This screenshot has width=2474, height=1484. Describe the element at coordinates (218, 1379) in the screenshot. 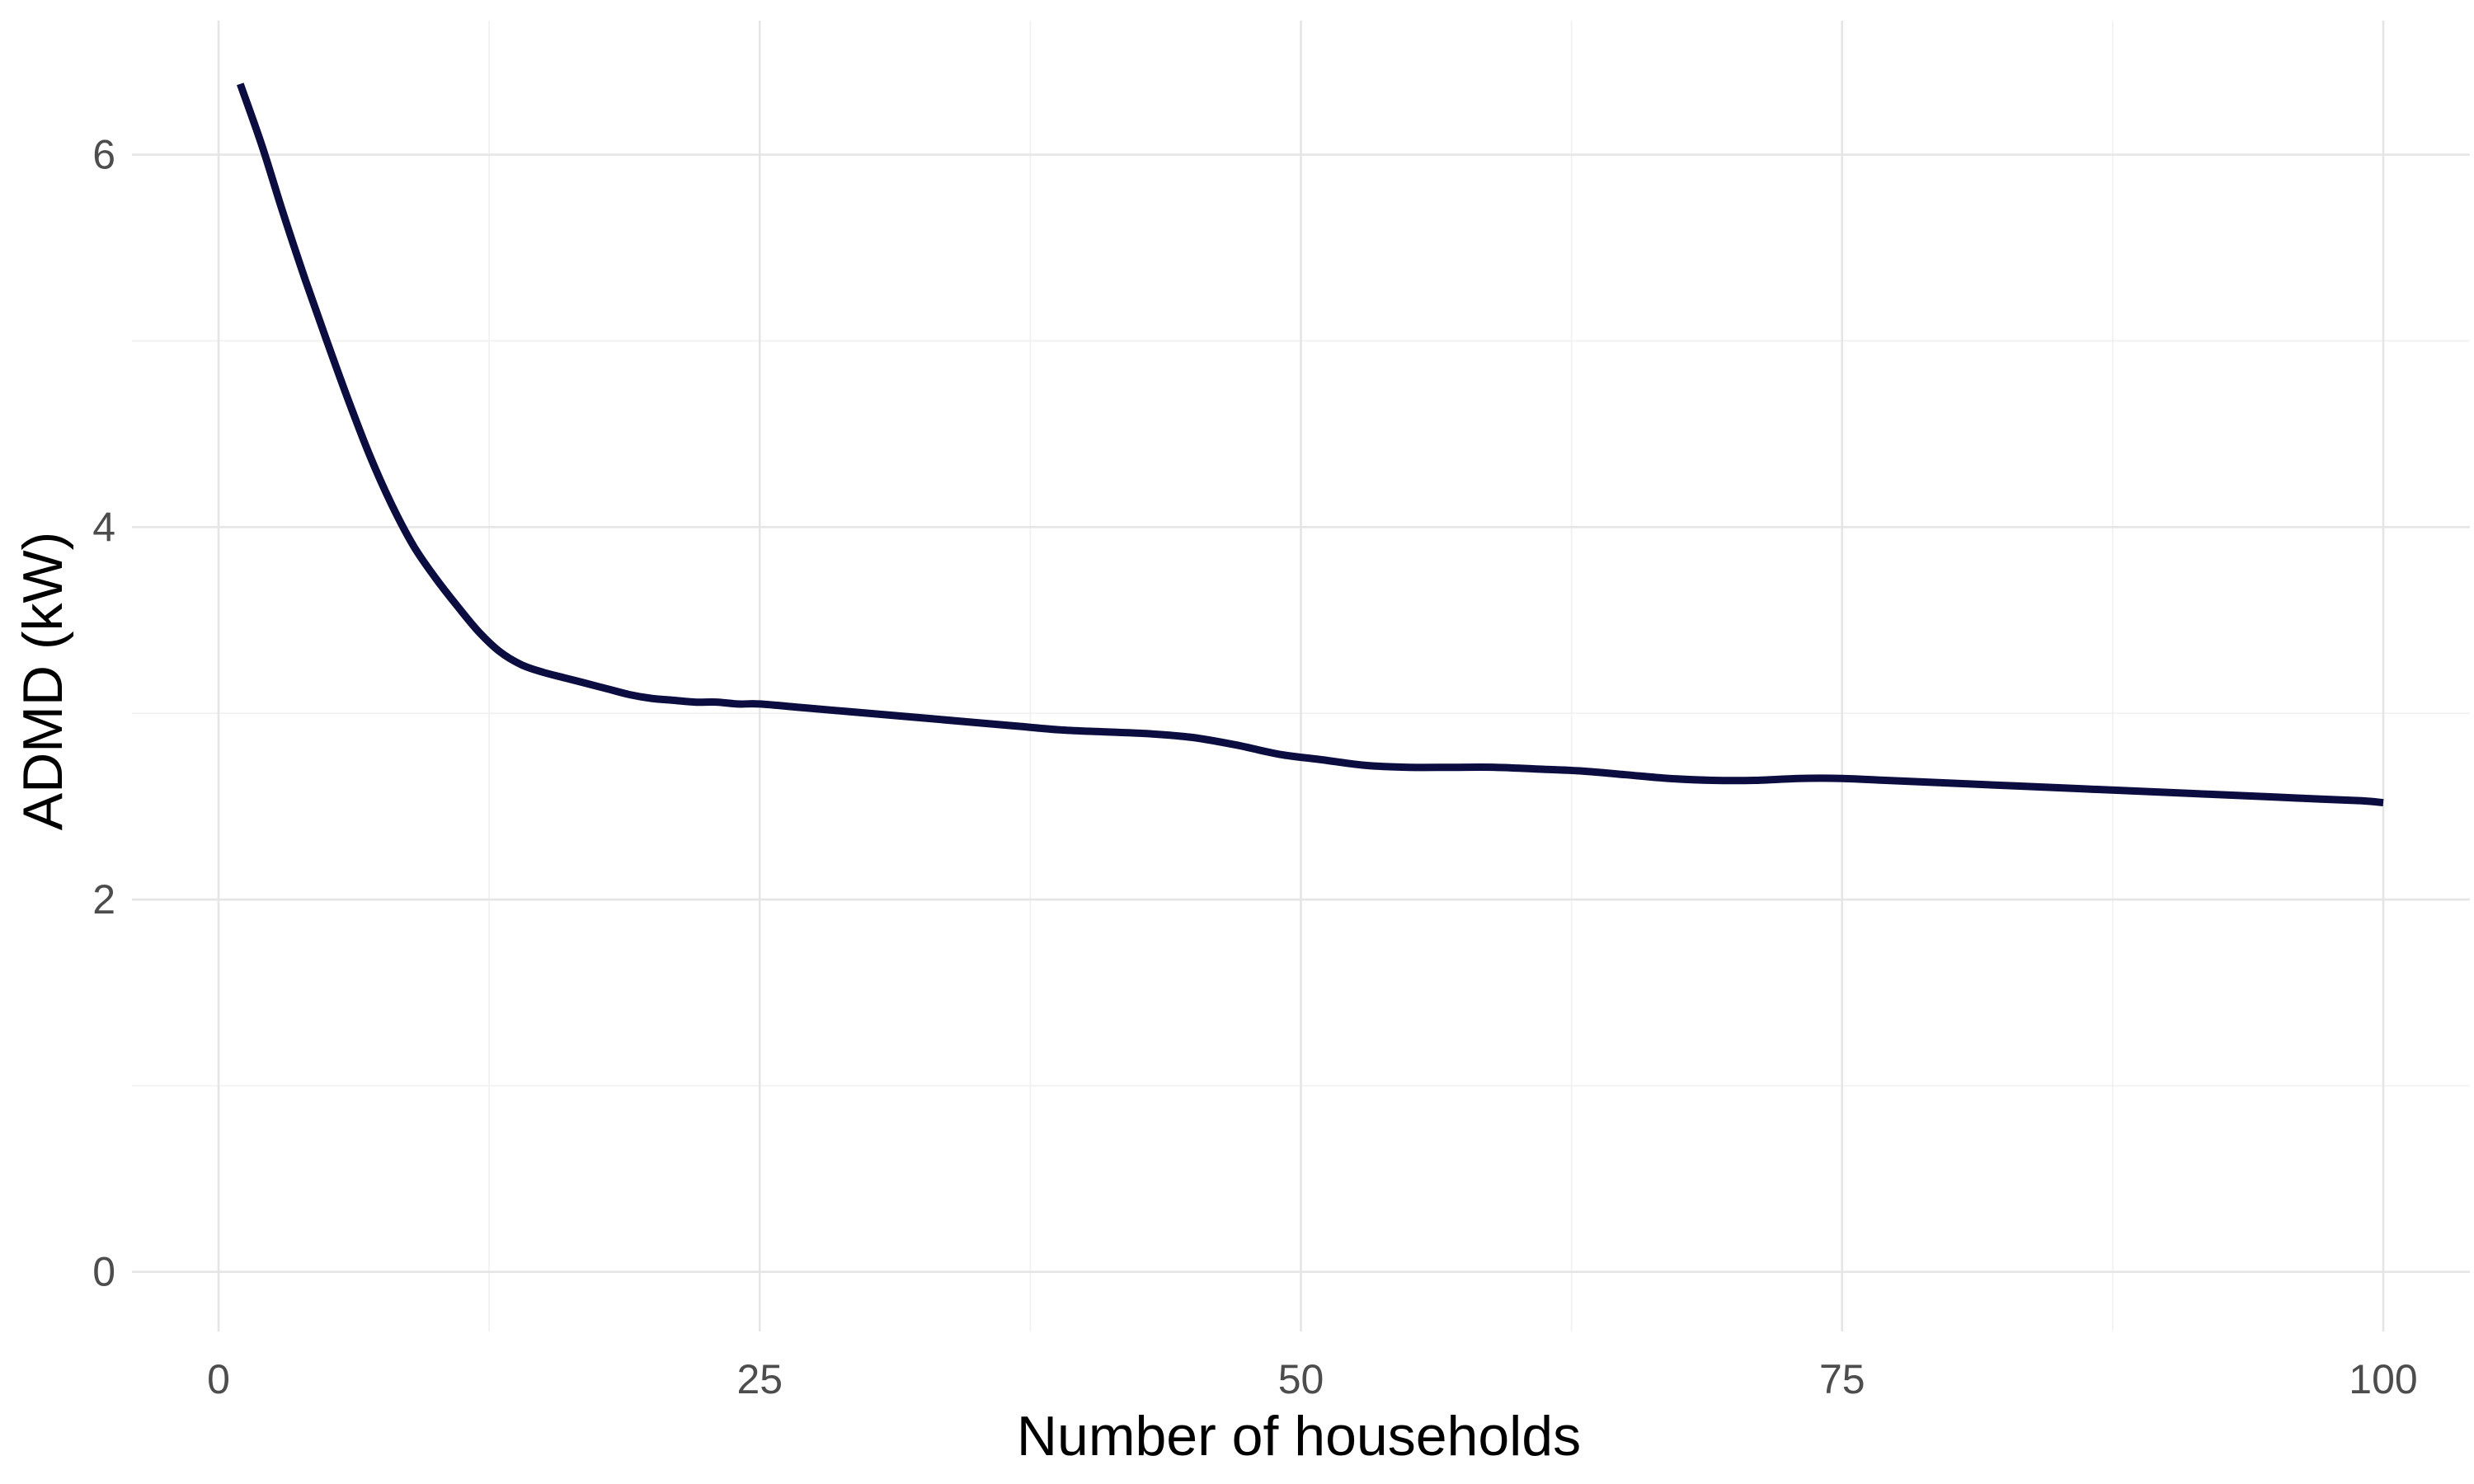

I see `x-tick-label: 0` at that location.